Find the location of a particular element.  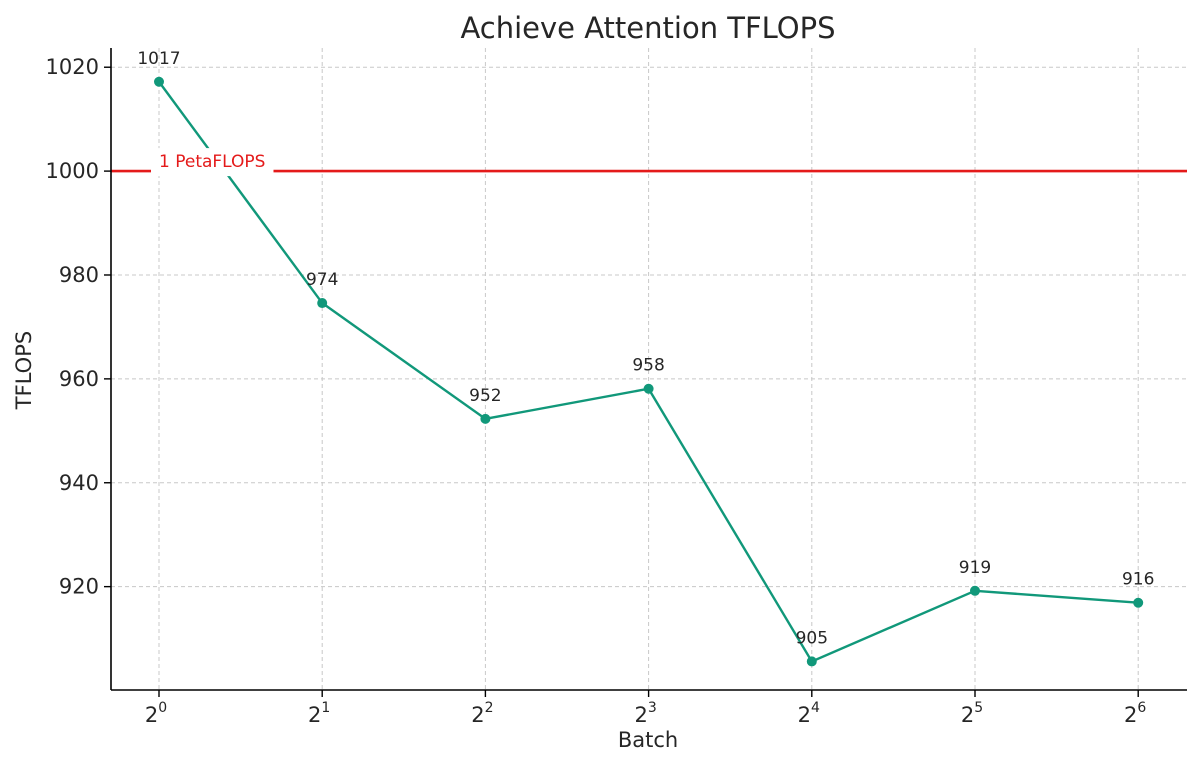

data-label: 952 is located at coordinates (485, 396).